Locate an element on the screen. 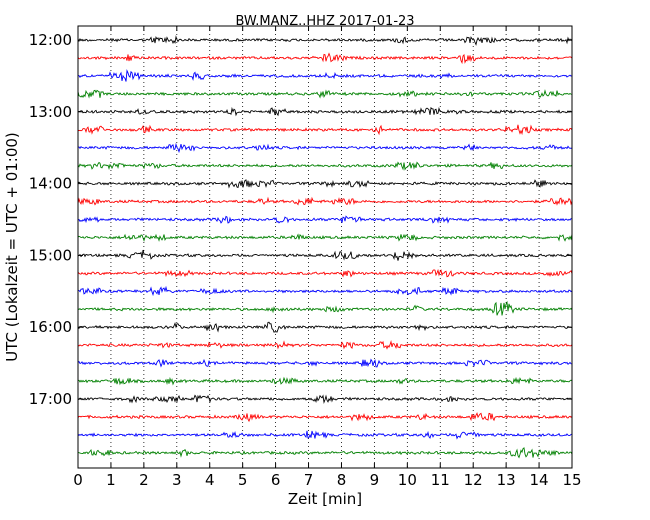  x-tick-labels: 0 1 2 3 4 5 6 7 8 9 10 11 12 13 14 15 is located at coordinates (327, 480).